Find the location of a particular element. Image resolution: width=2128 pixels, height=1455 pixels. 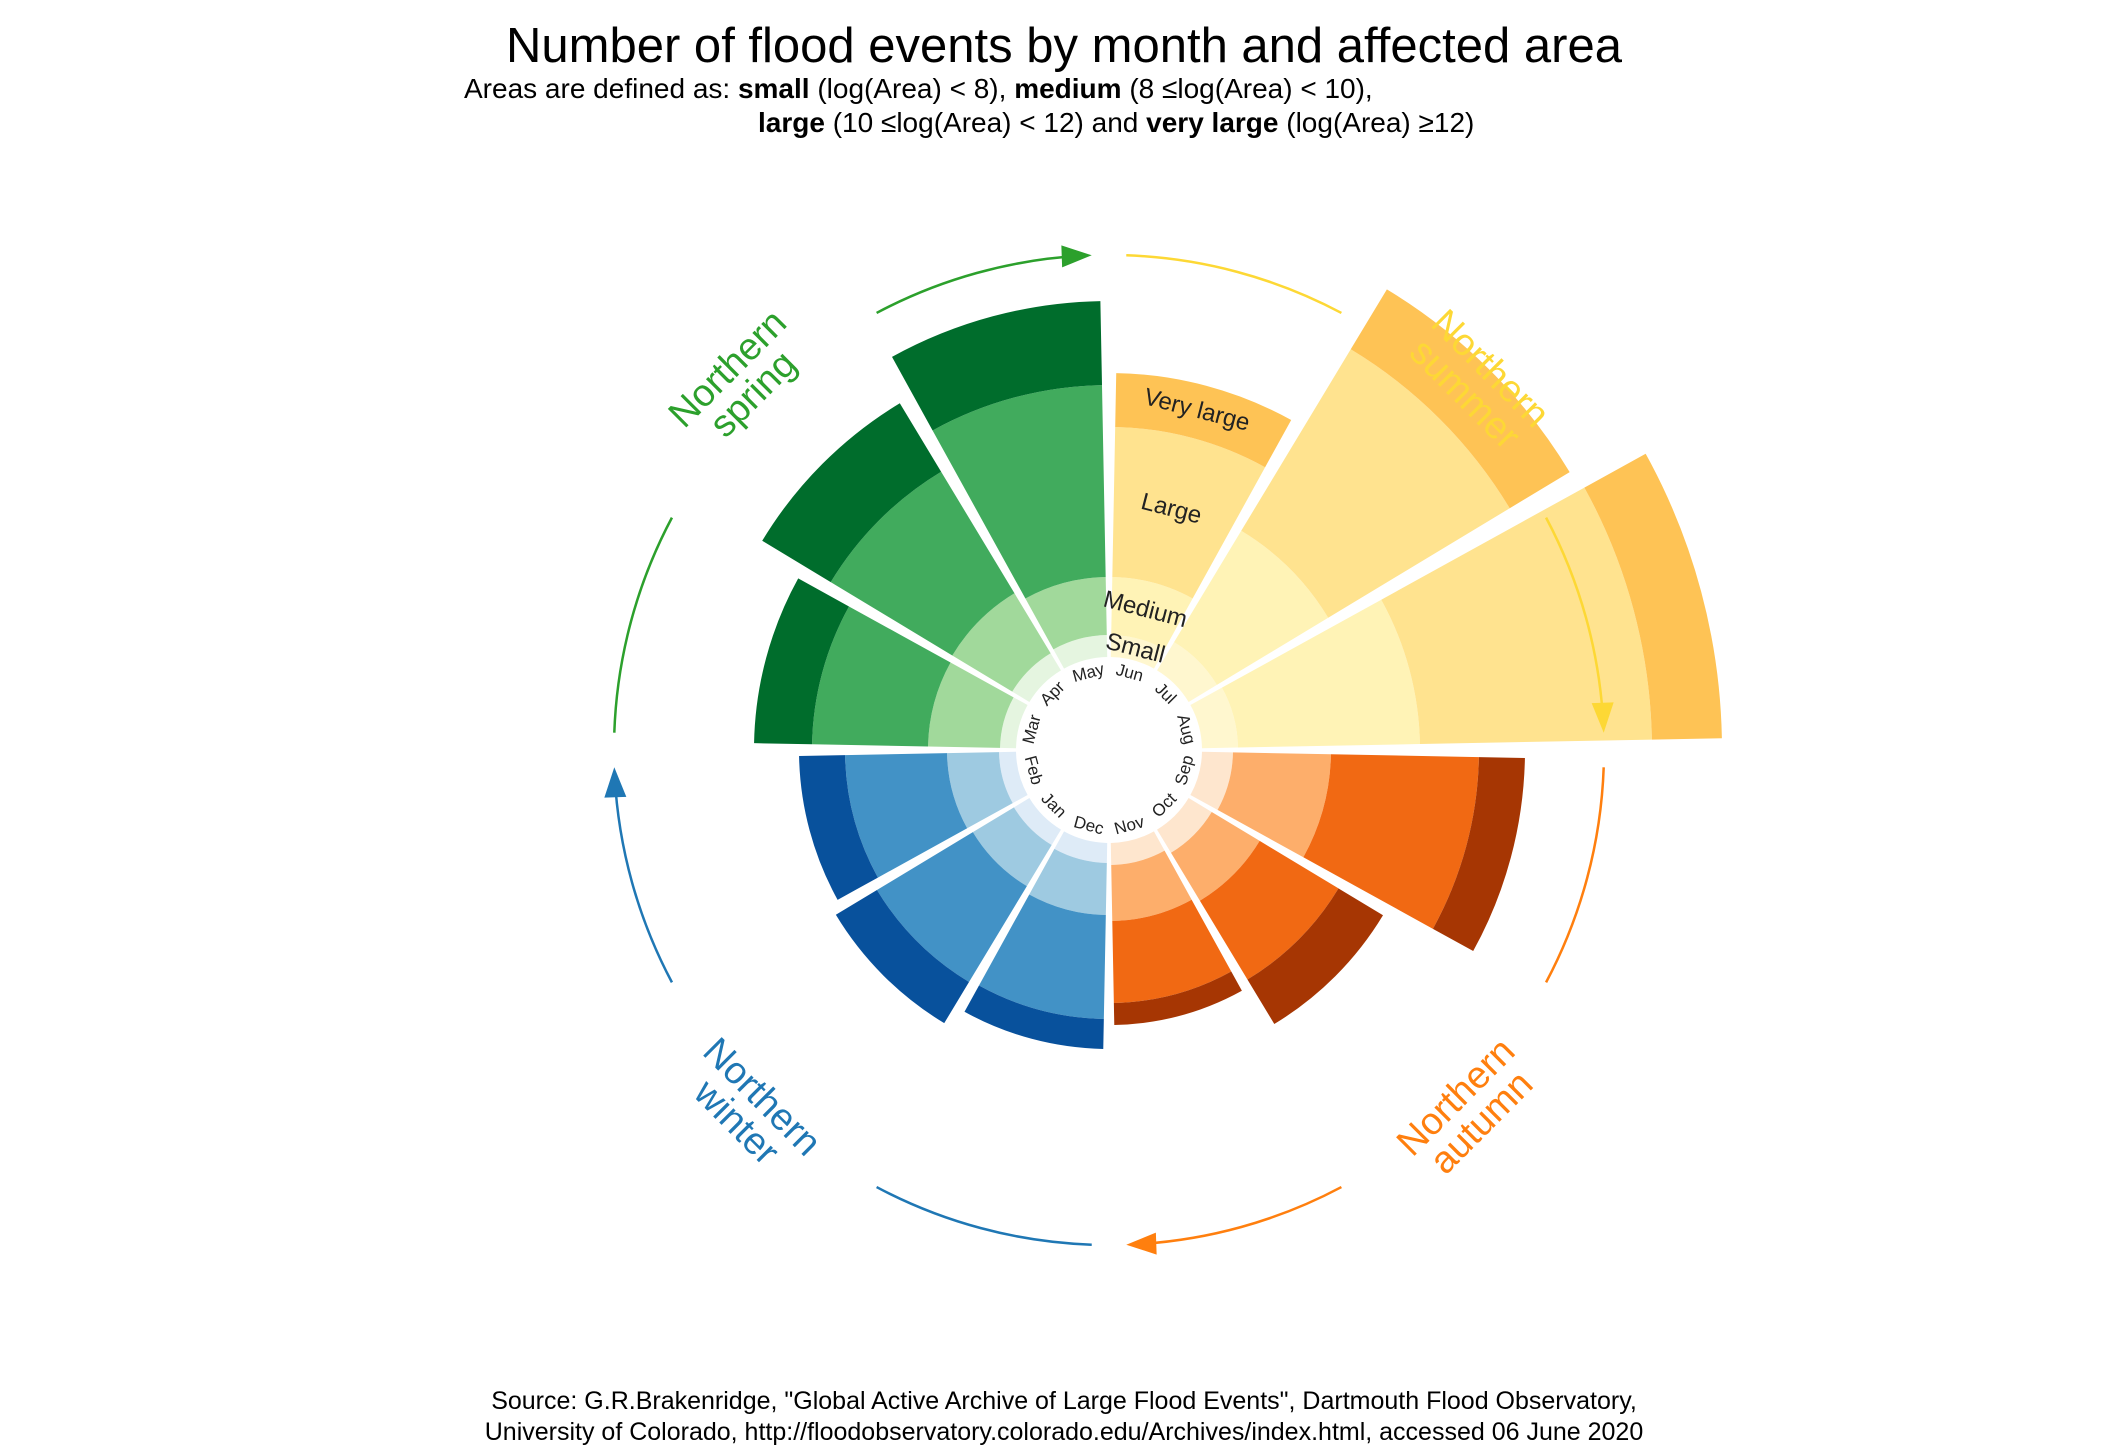

month-label-jun: Jun is located at coordinates (1129, 672).